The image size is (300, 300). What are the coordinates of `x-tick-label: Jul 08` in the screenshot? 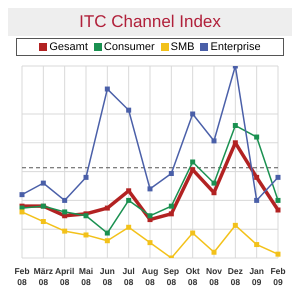 It's located at (128, 276).